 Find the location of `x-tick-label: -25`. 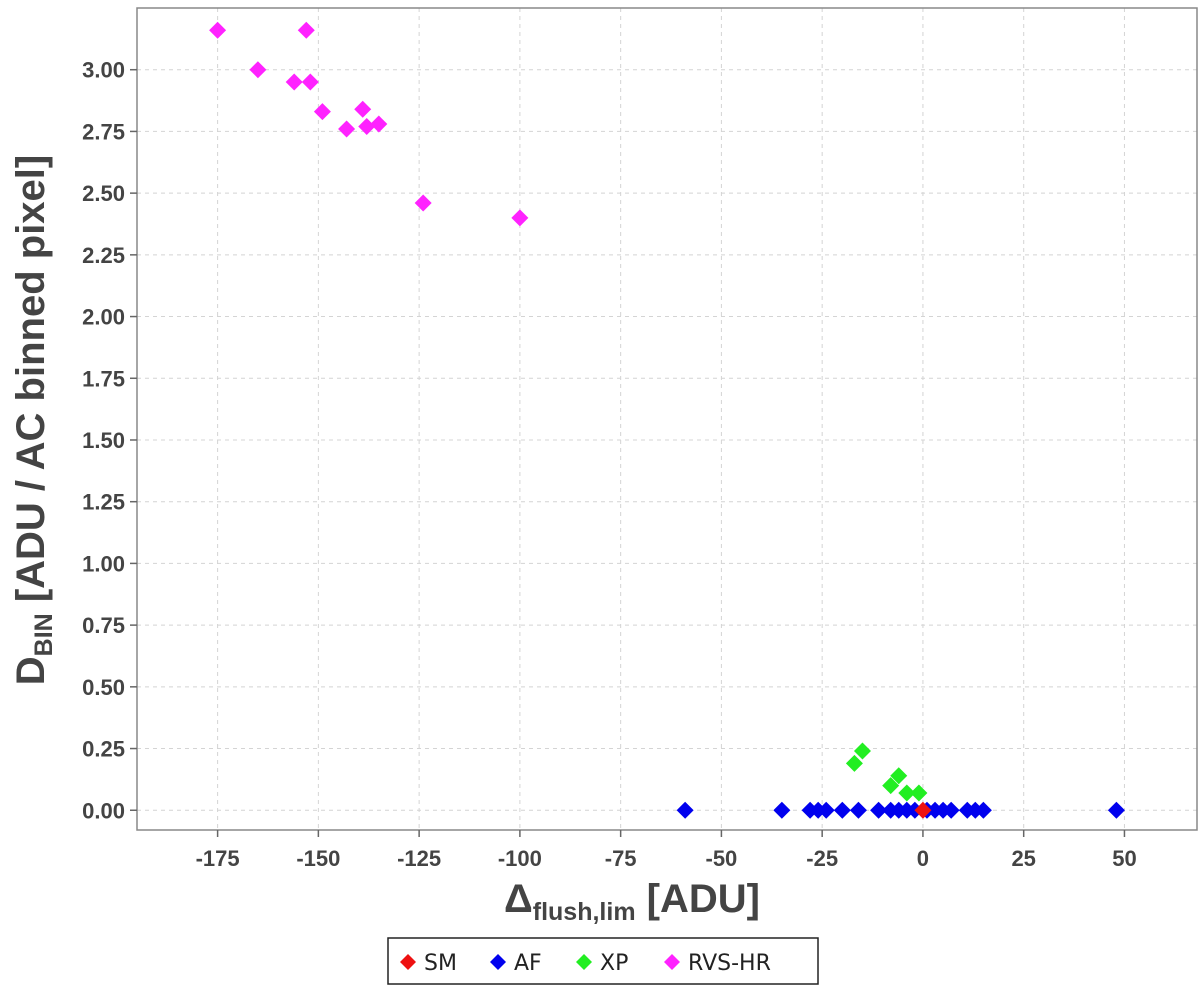

x-tick-label: -25 is located at coordinates (822, 858).